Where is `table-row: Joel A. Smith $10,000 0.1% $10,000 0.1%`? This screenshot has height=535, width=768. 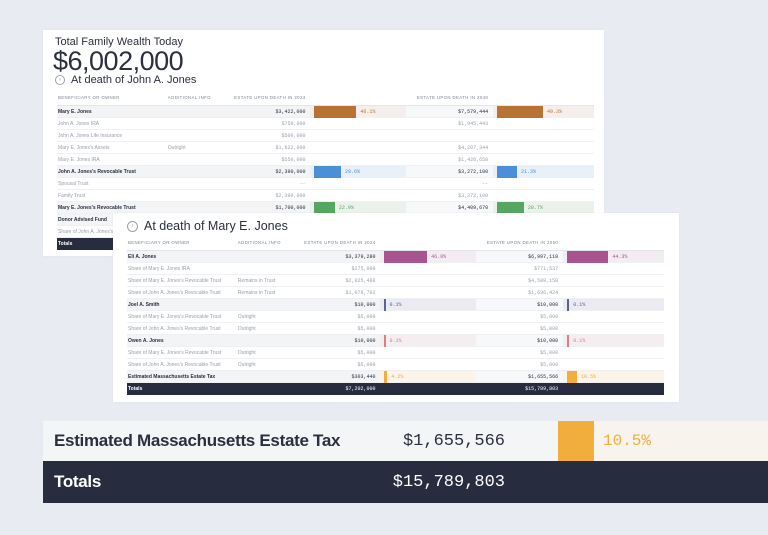
table-row: Joel A. Smith $10,000 0.1% $10,000 0.1% is located at coordinates (395, 304).